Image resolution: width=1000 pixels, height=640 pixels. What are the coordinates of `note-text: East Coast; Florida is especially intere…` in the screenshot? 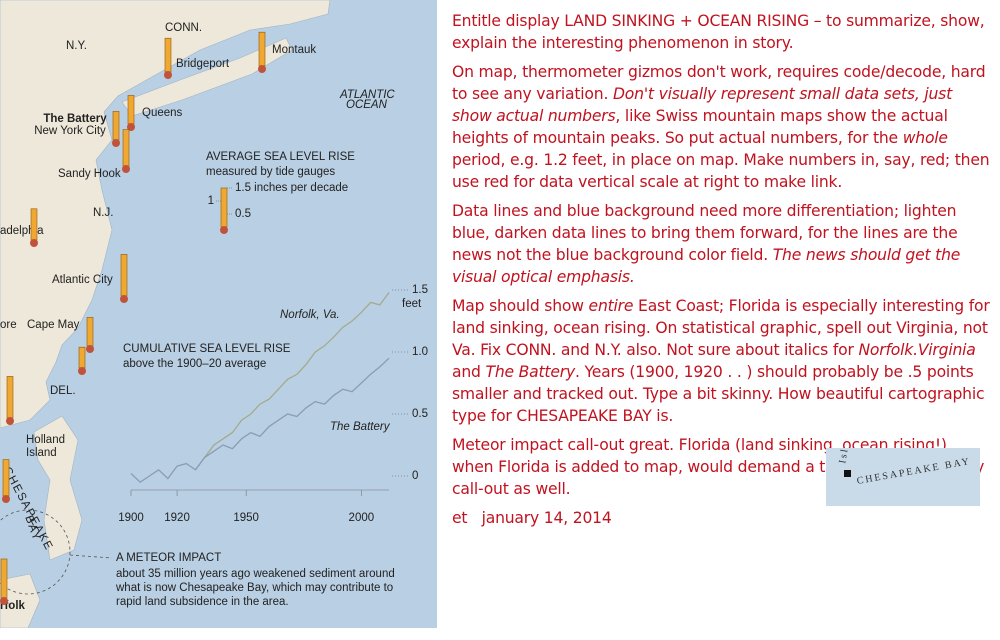 It's located at (721, 328).